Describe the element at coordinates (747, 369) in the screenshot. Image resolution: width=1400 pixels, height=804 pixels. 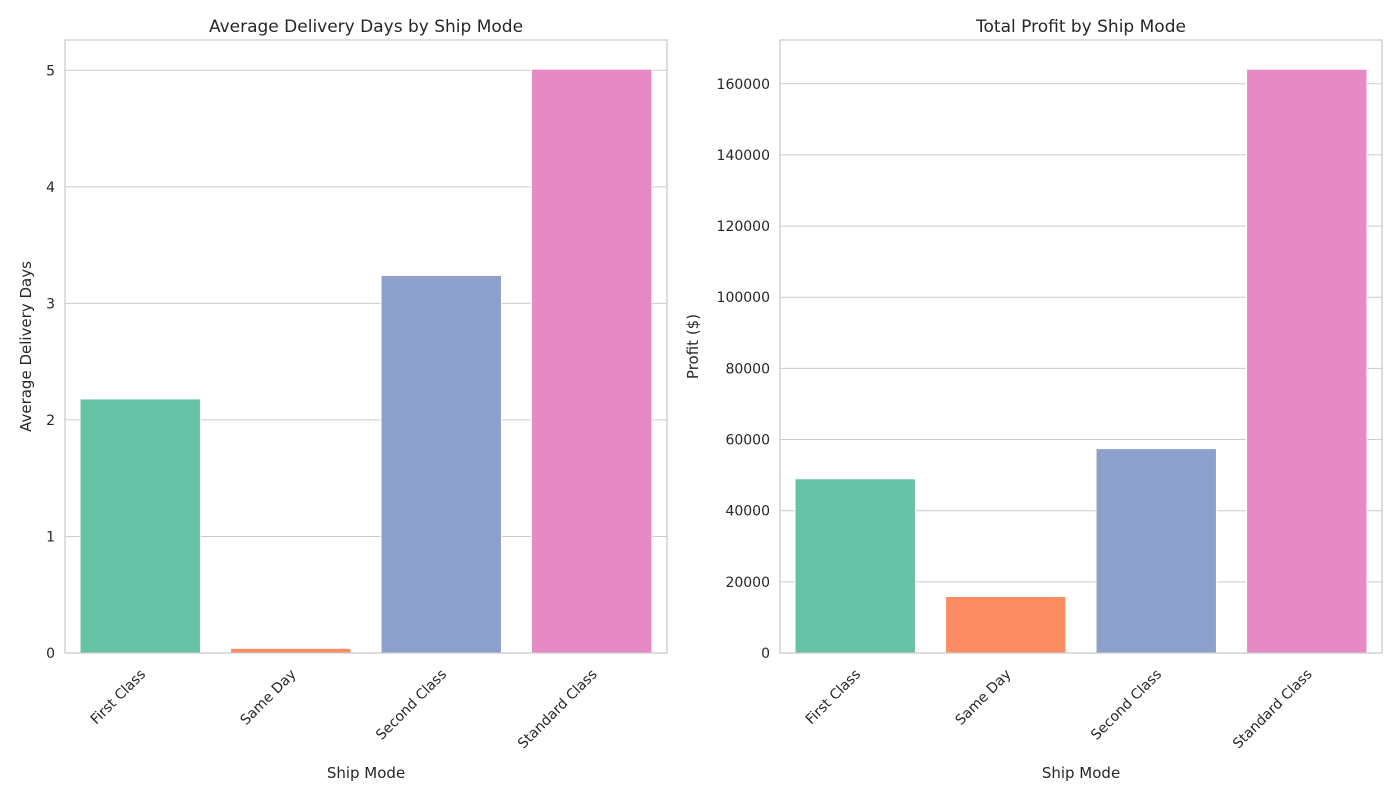
I see `y-tick-label: 80000` at that location.